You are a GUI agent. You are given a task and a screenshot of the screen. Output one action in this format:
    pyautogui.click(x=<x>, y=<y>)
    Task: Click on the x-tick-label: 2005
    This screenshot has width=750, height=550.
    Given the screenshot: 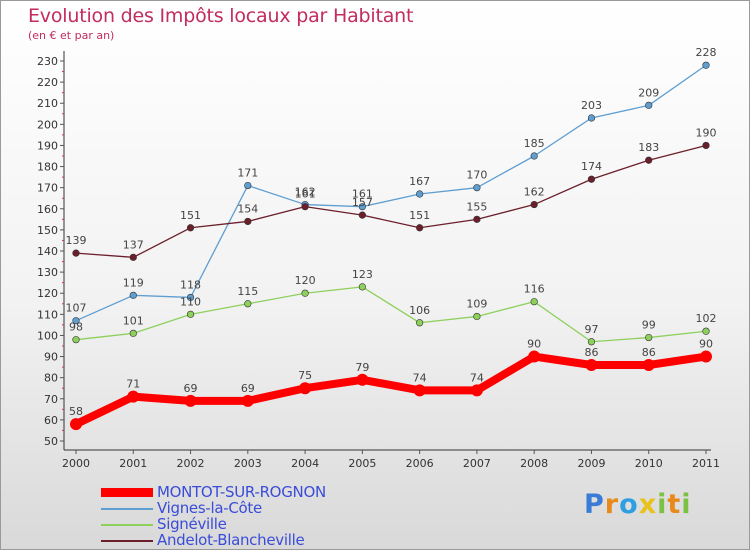 What is the action you would take?
    pyautogui.click(x=362, y=463)
    